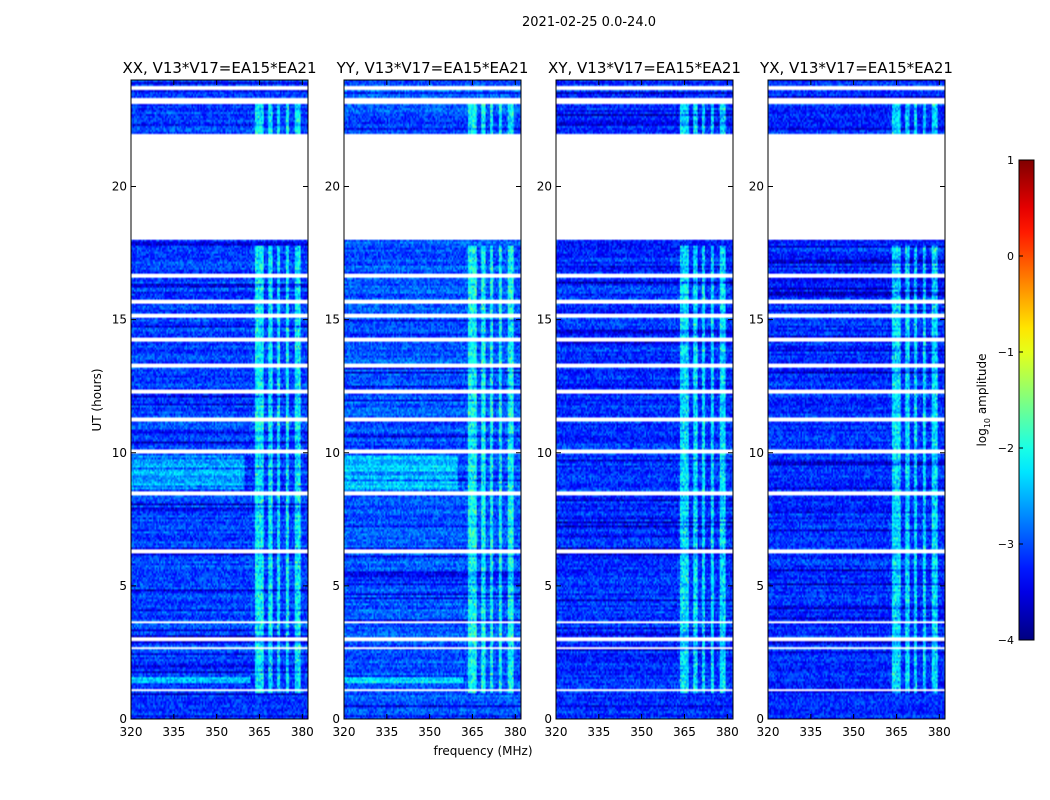 The width and height of the screenshot is (1050, 800). I want to click on colorbar-tick-label: −4, so click(1006, 640).